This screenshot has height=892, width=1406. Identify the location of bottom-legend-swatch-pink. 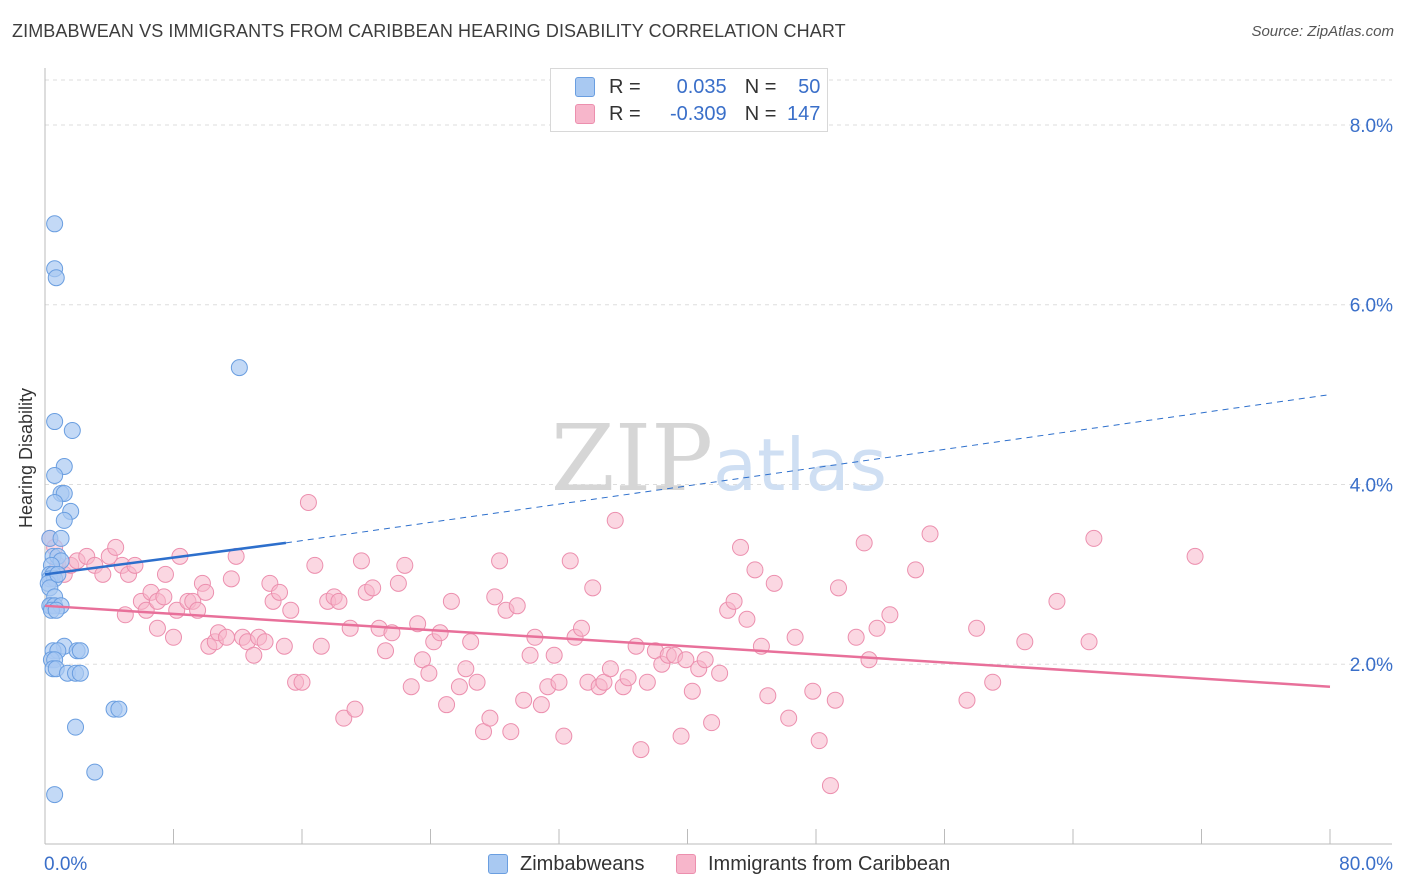
(686, 864).